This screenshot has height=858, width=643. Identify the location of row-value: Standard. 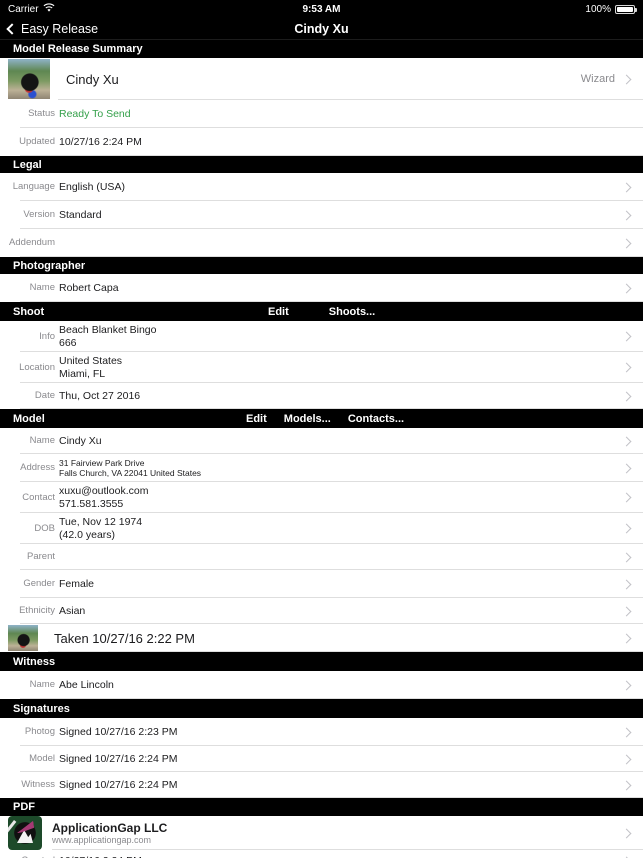
(80, 214).